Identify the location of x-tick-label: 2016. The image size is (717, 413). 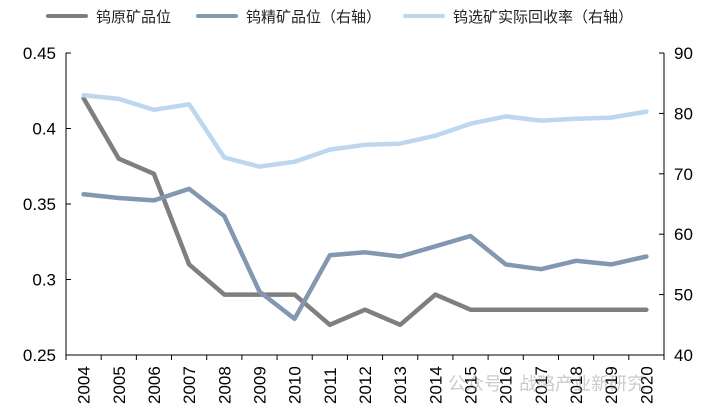
(506, 385).